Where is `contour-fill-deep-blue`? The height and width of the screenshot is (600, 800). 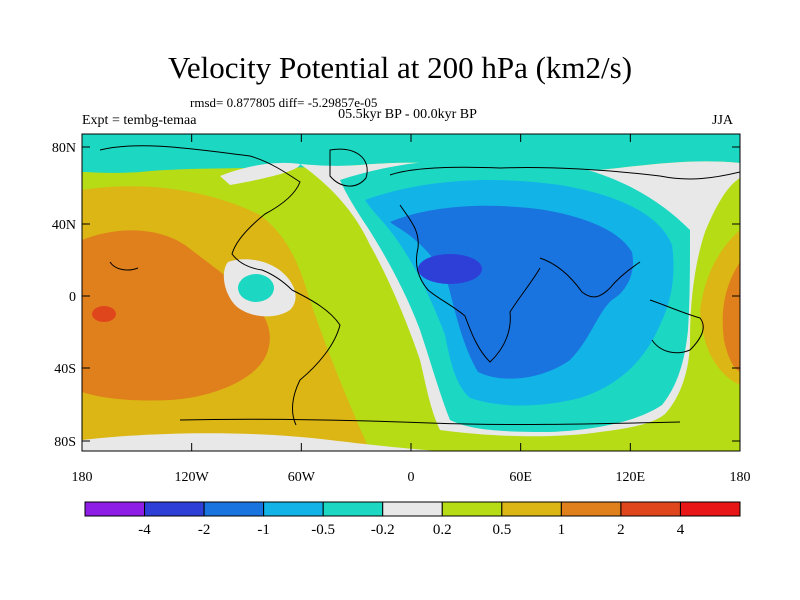
contour-fill-deep-blue is located at coordinates (450, 269).